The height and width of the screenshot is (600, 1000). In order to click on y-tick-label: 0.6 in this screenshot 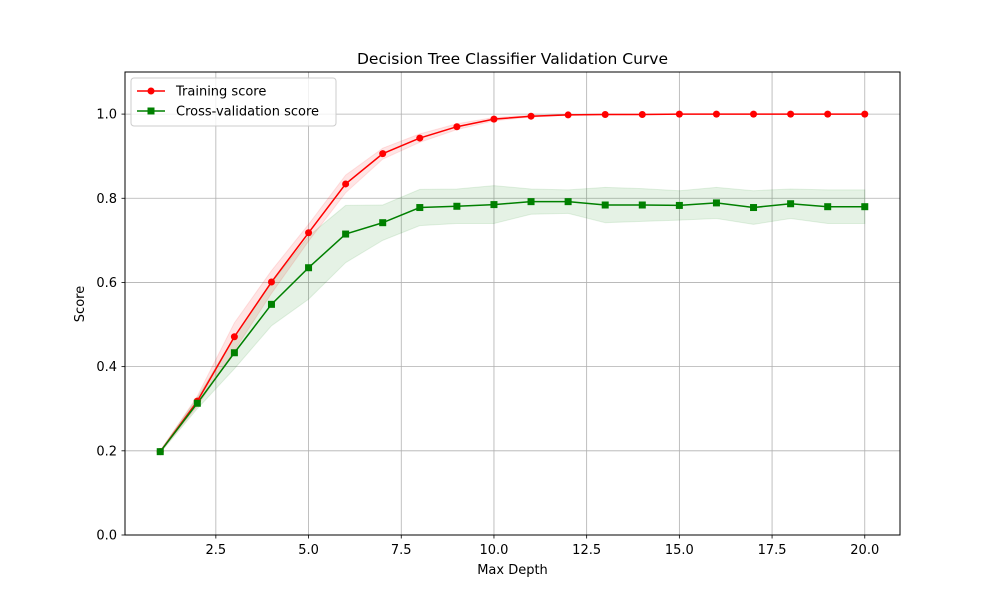, I will do `click(106, 283)`.